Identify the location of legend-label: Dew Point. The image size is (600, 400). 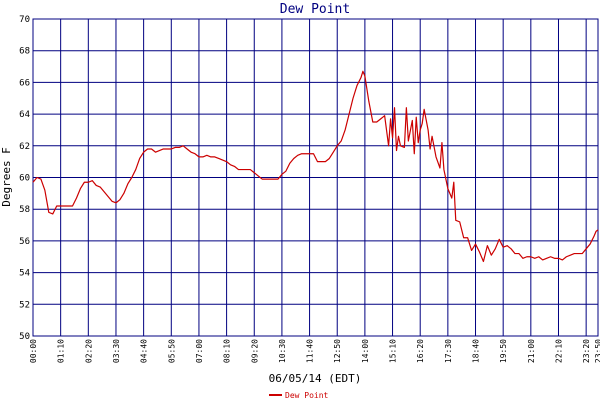
(307, 395).